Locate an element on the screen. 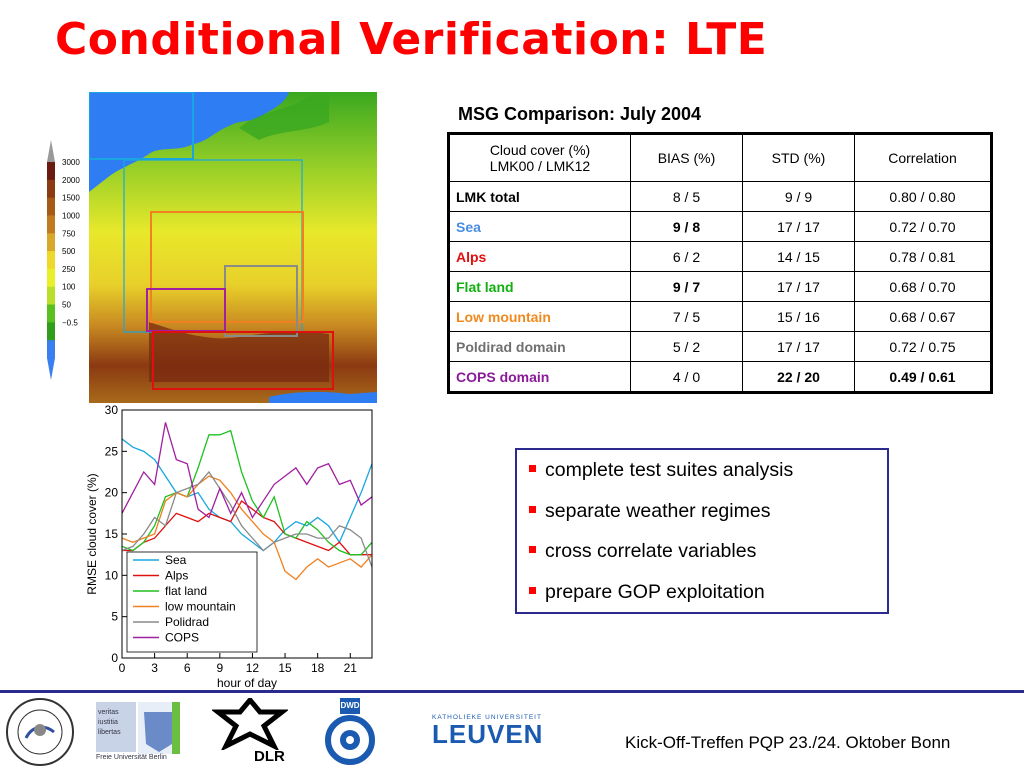 This screenshot has height=768, width=1024. dwd-logo: DWD is located at coordinates (350, 732).